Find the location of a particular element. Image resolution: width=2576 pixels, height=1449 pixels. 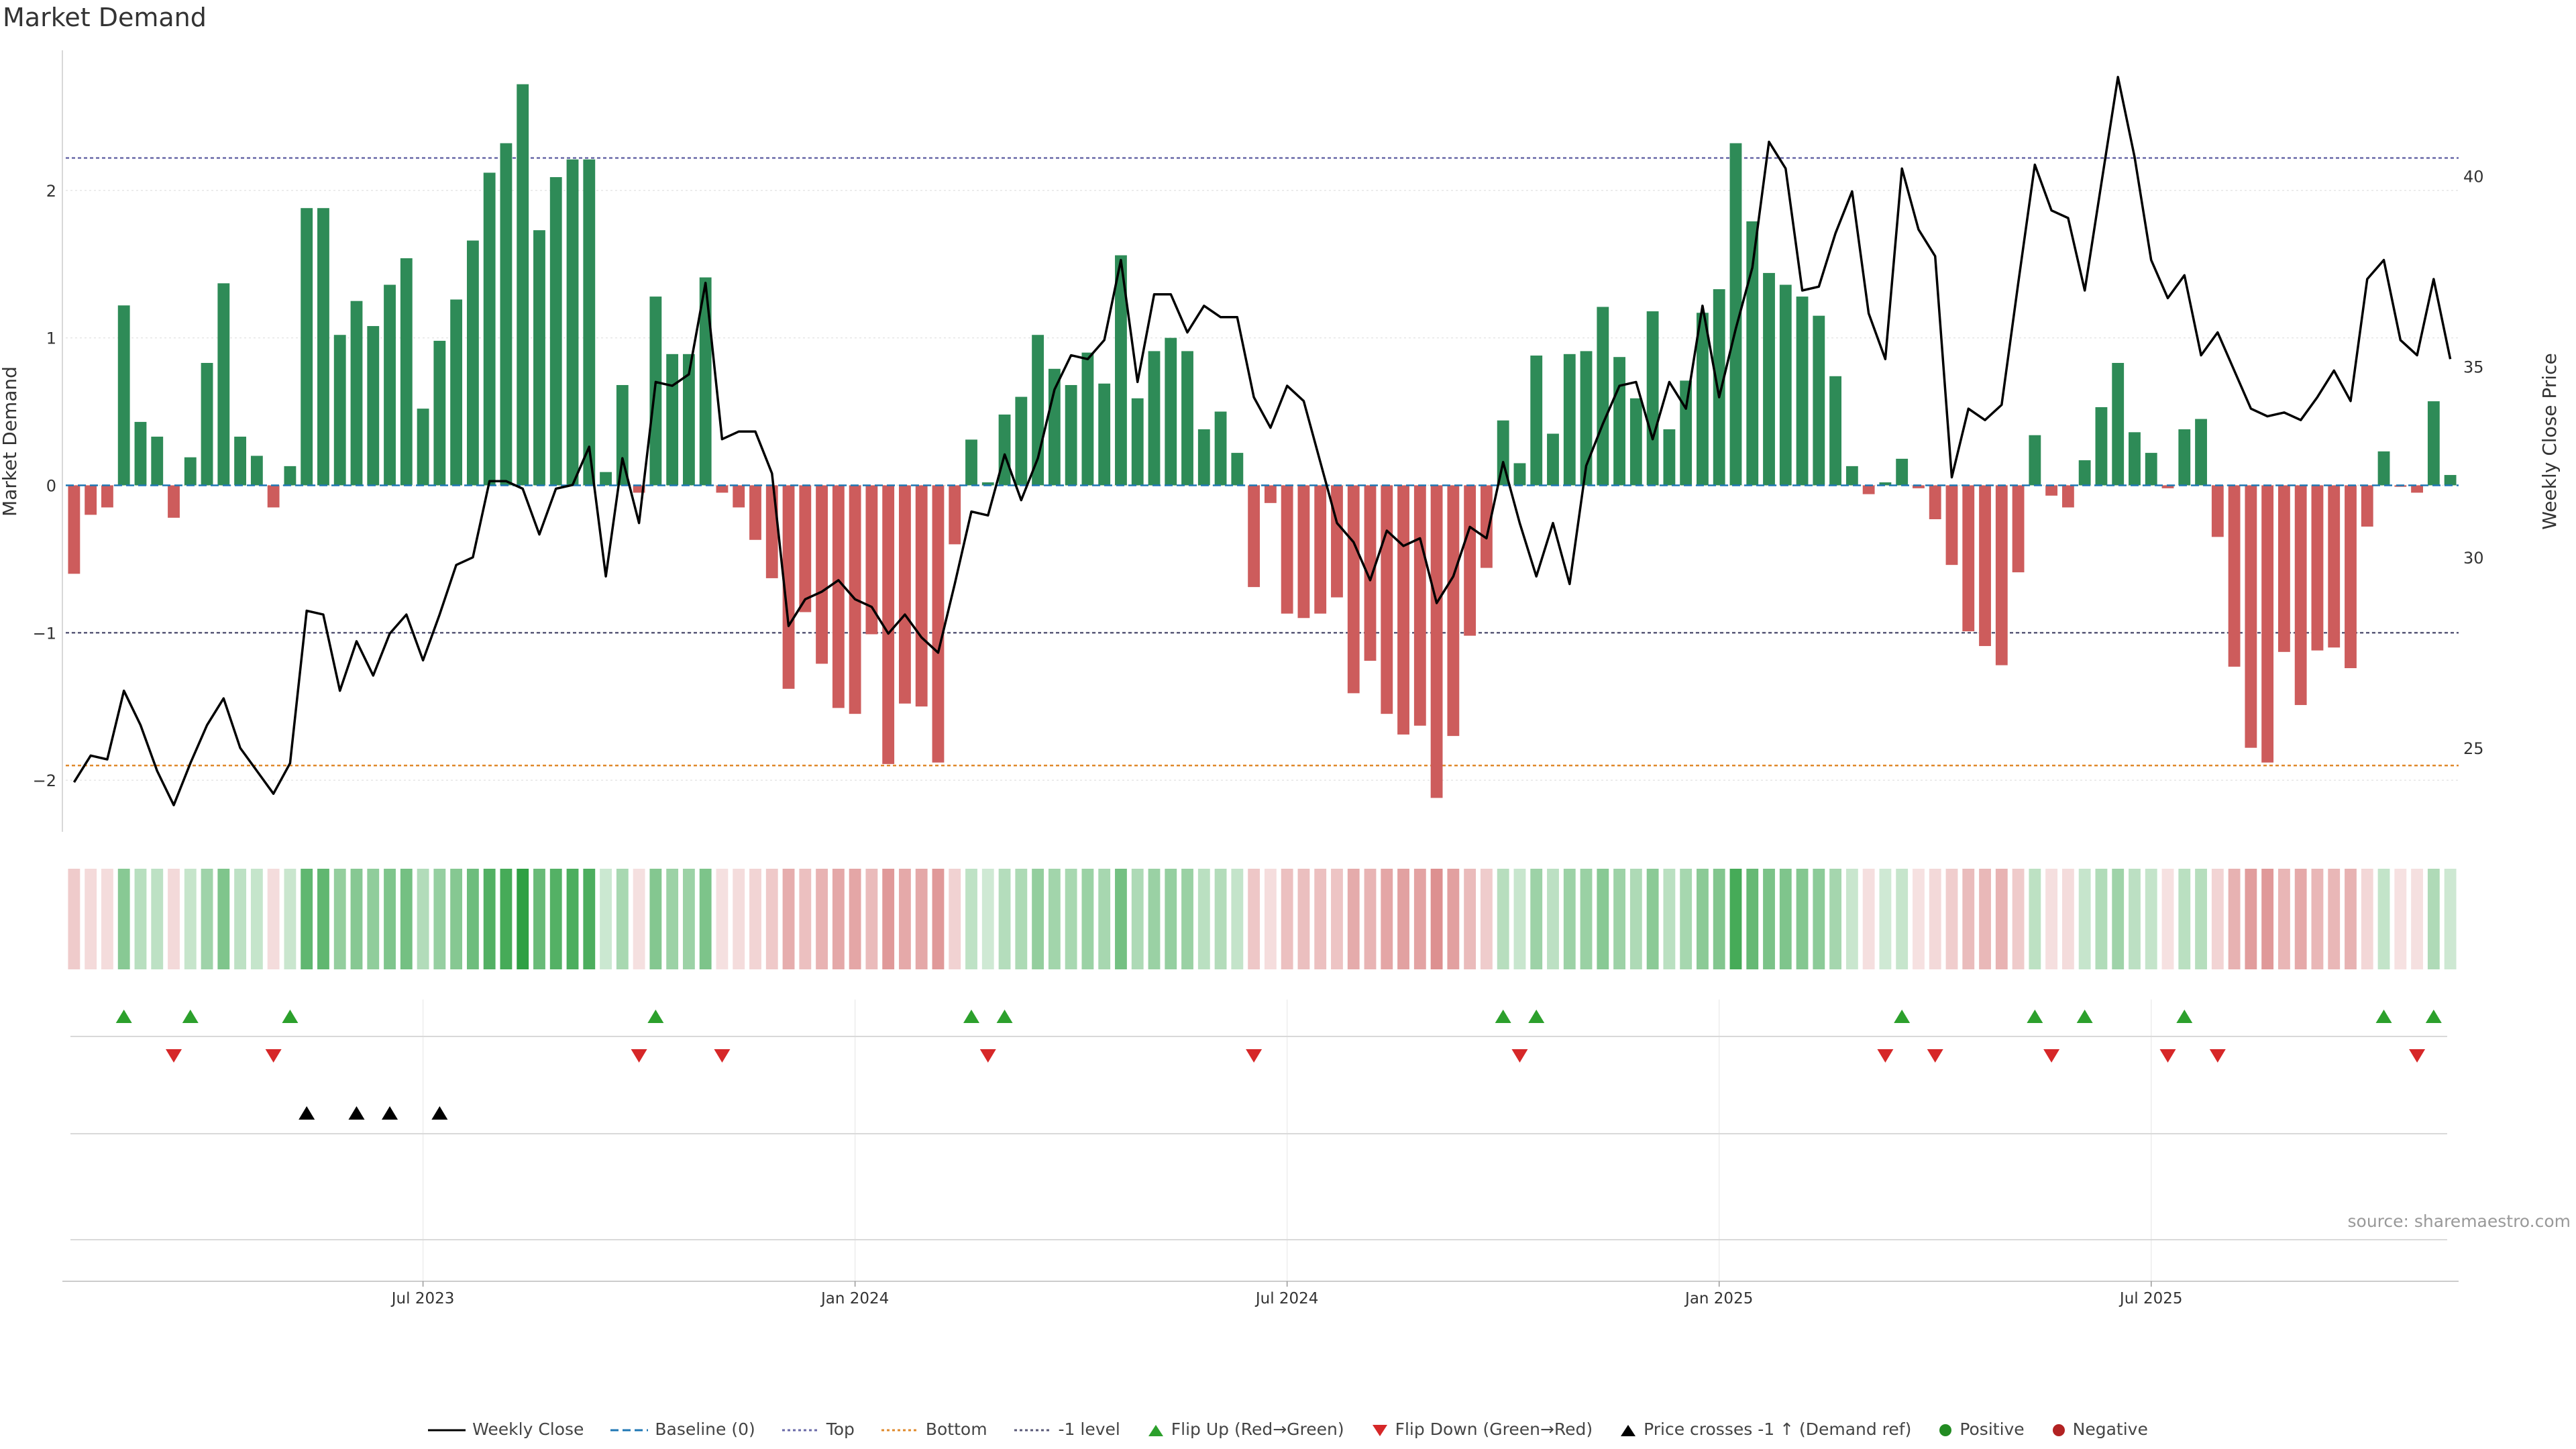

legend-item-positive: Positive is located at coordinates (1981, 1429).